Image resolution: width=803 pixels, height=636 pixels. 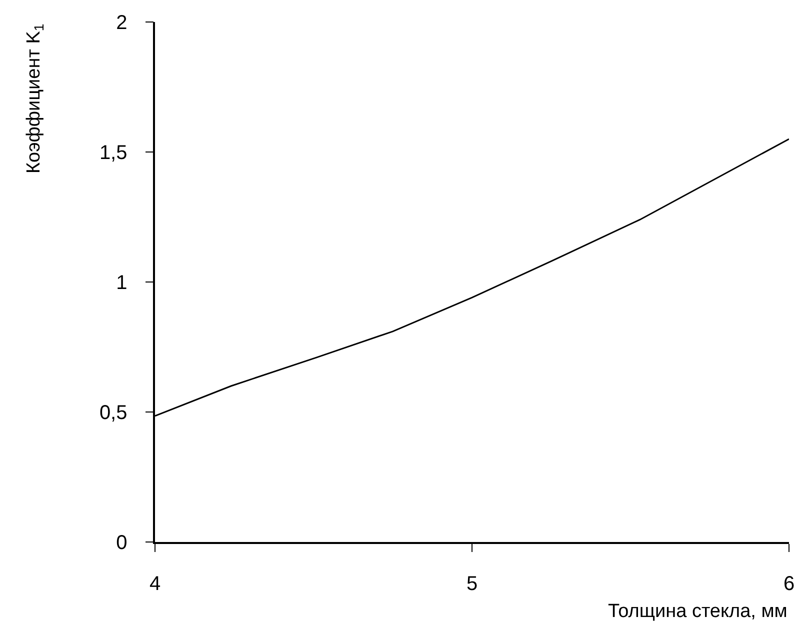 I want to click on y-tick-label: 1, so click(x=122, y=283).